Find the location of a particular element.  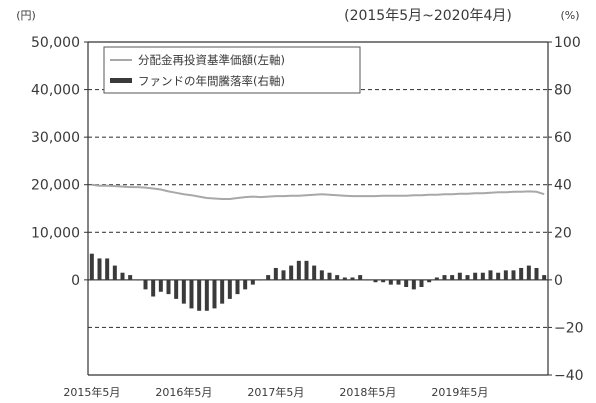

nav-line-layer is located at coordinates (318, 191).